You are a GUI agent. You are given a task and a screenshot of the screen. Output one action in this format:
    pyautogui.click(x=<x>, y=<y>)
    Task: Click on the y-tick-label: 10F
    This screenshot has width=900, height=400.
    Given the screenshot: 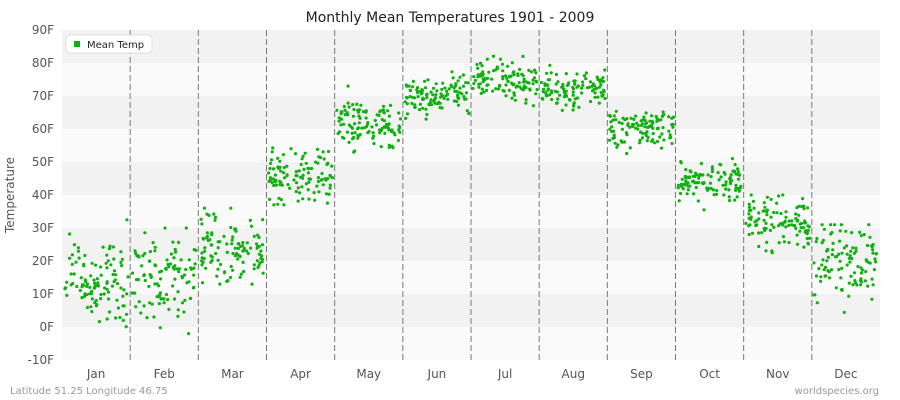 What is the action you would take?
    pyautogui.click(x=43, y=294)
    